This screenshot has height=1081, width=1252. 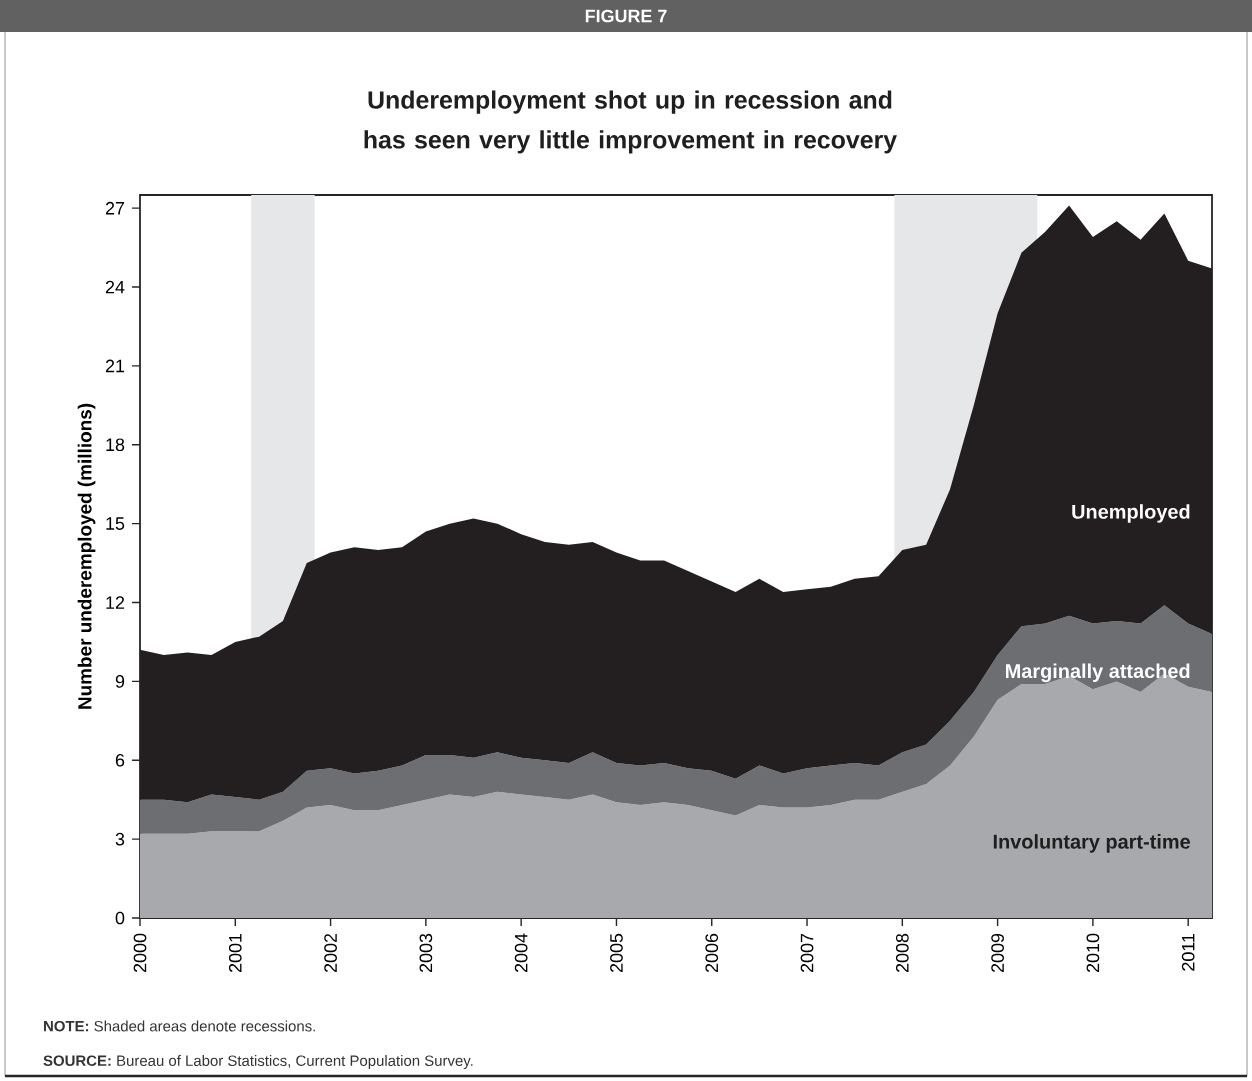 I want to click on y-tick-label: 3, so click(x=120, y=839).